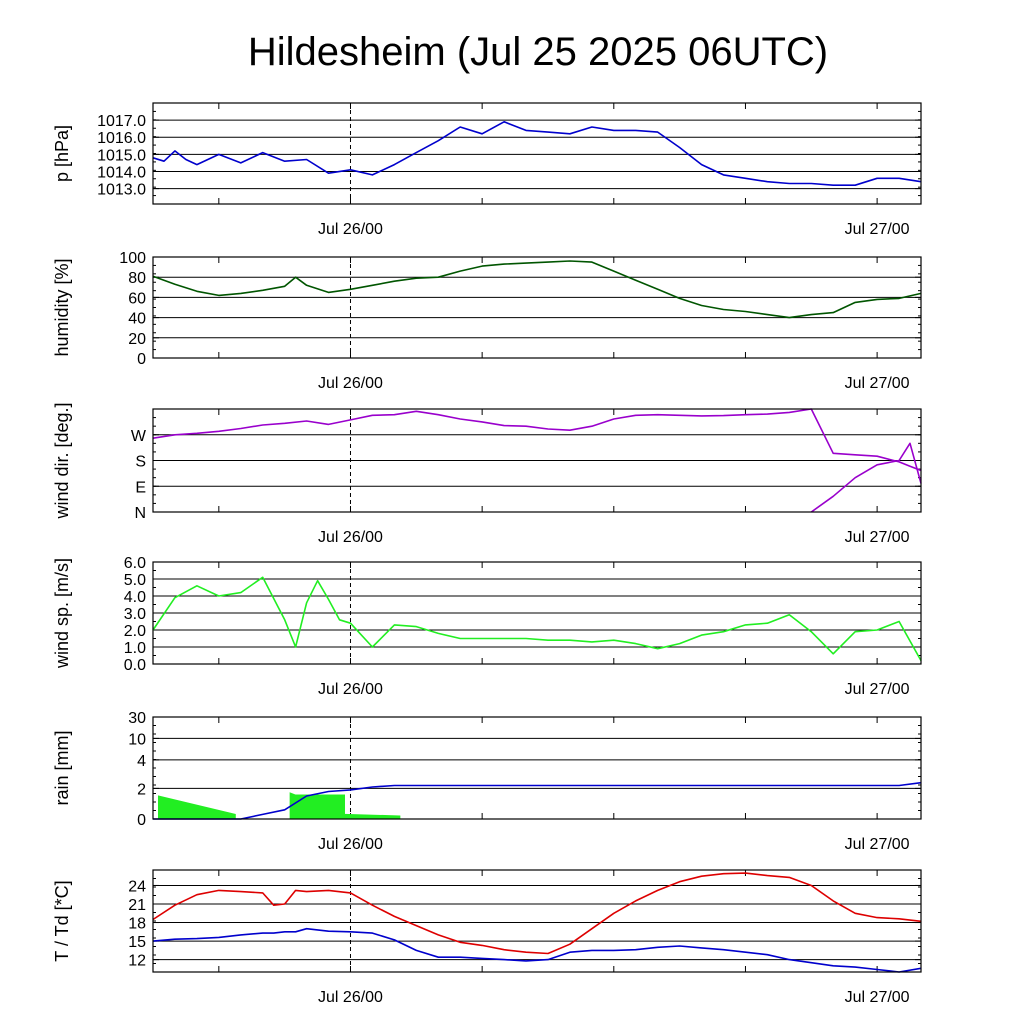  I want to click on humidity-frame, so click(537, 307).